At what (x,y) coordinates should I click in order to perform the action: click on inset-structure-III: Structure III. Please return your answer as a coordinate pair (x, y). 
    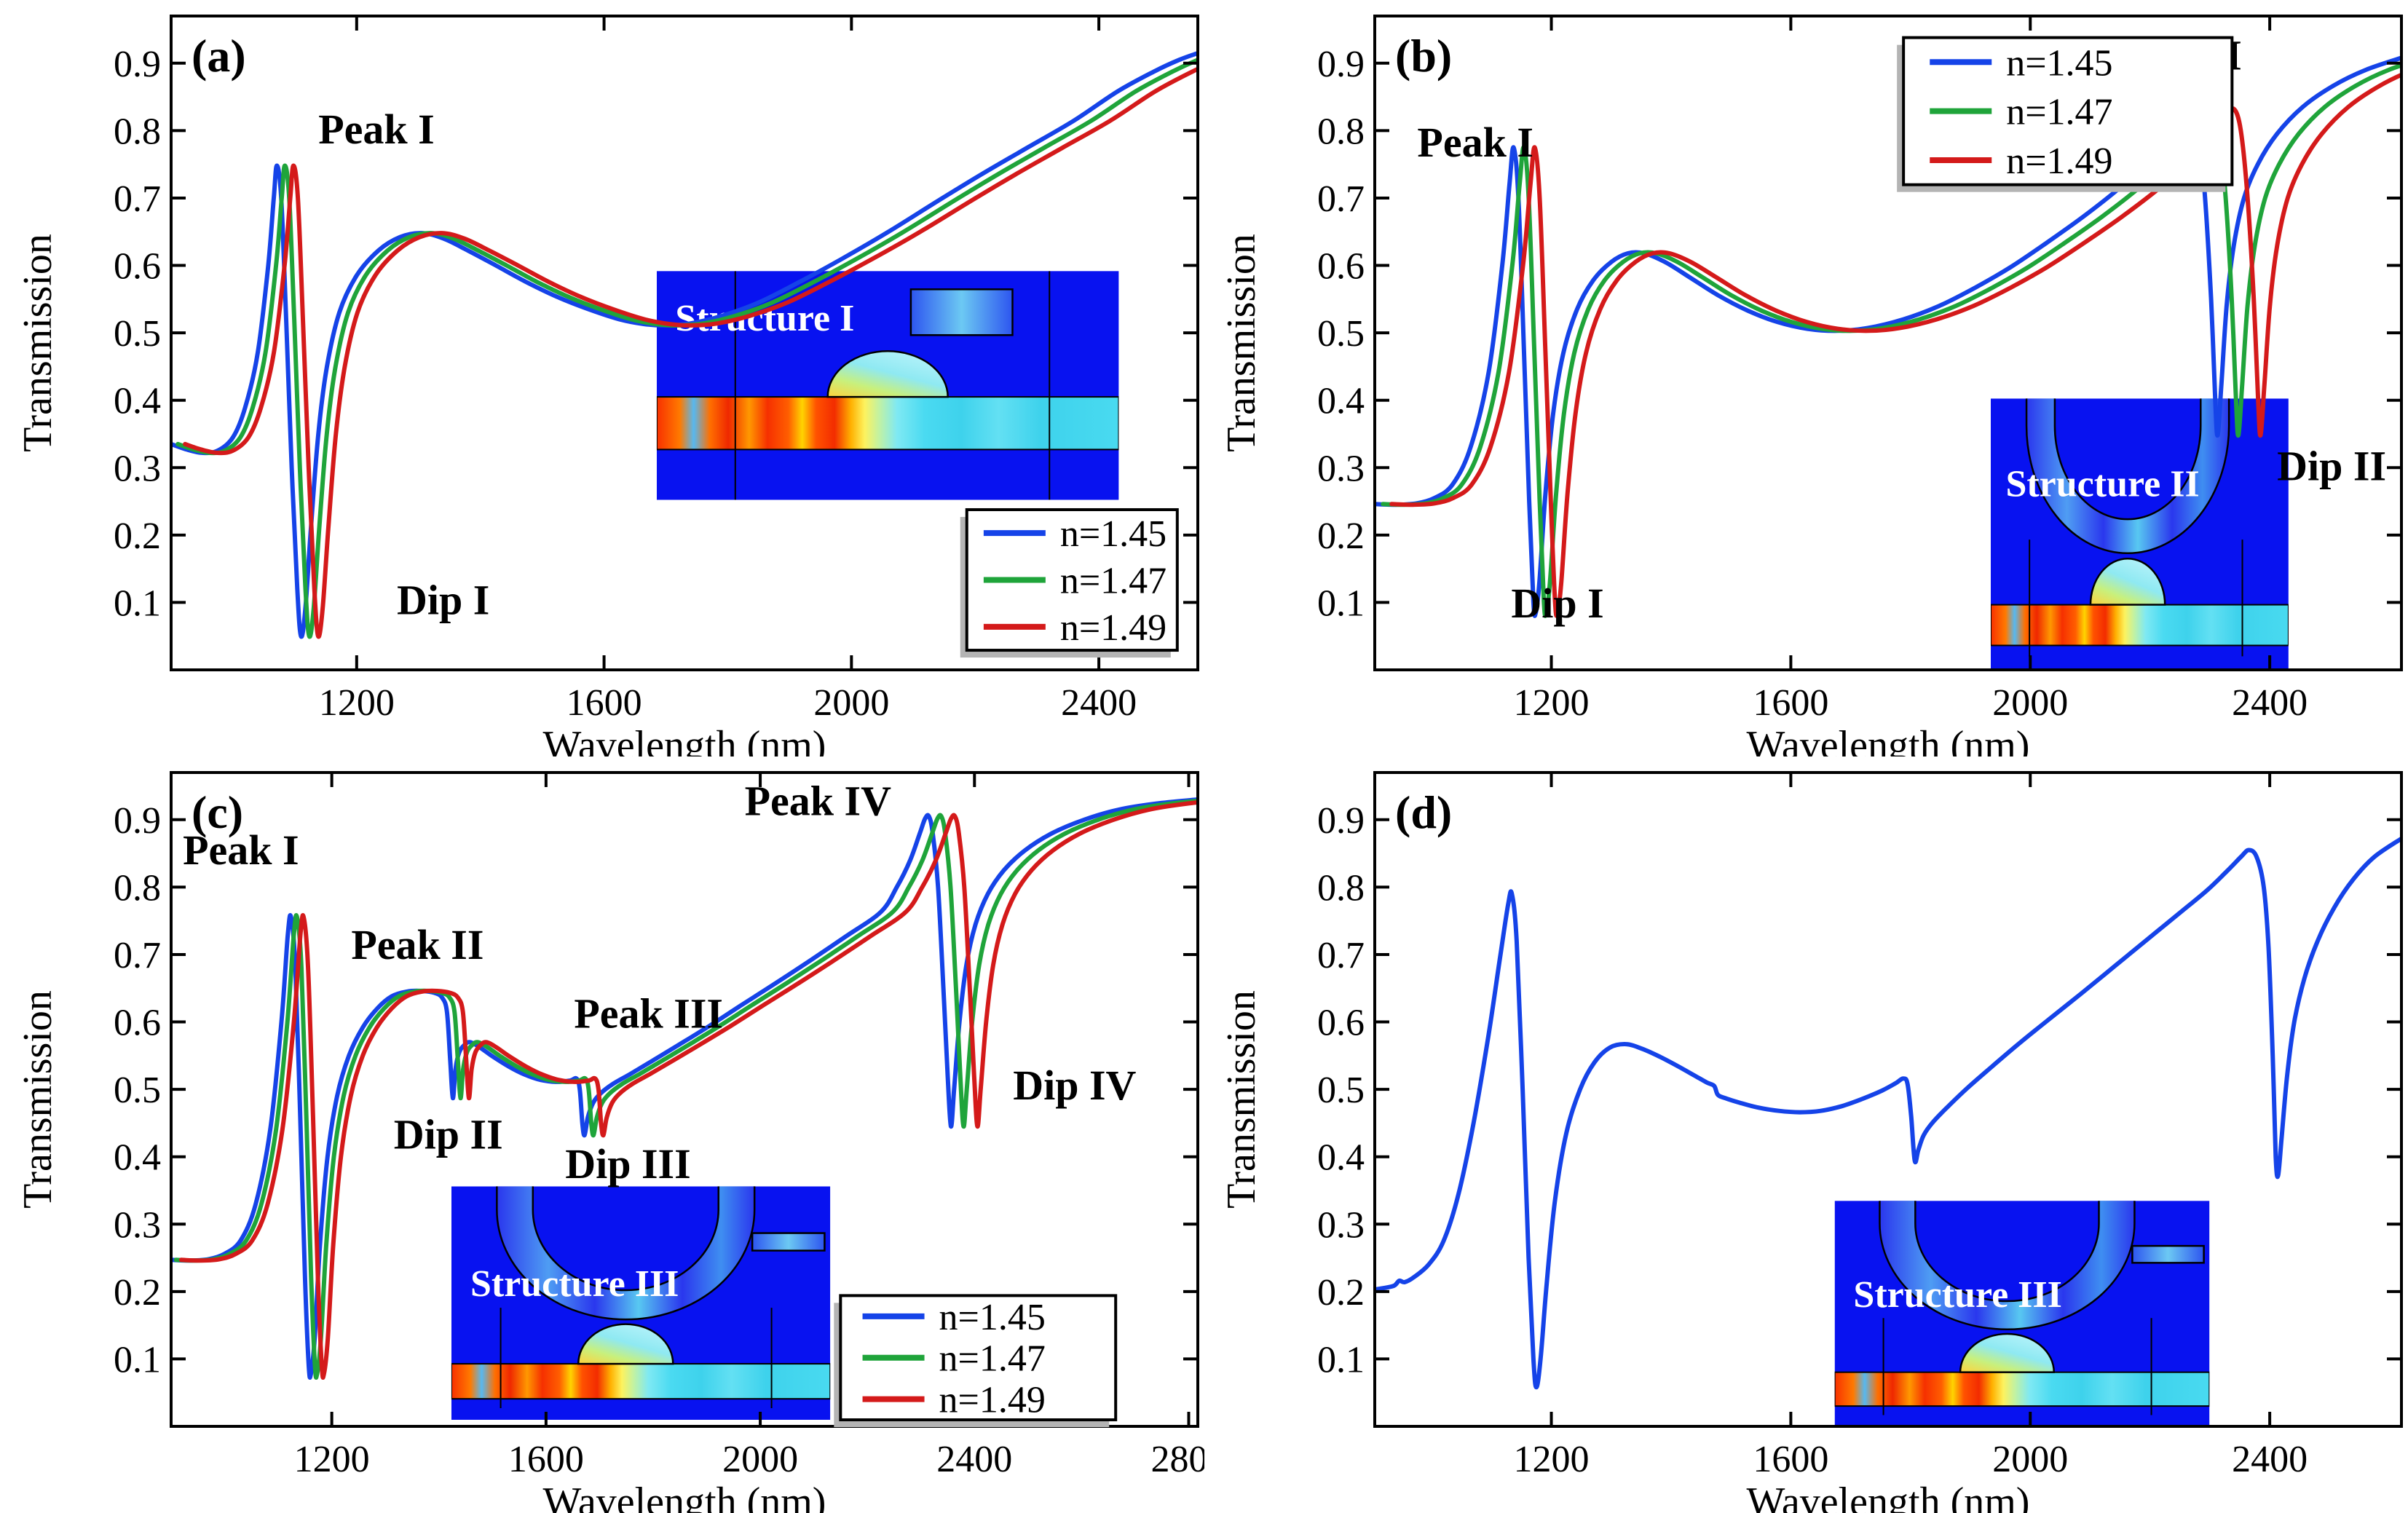
    Looking at the image, I should click on (2022, 1313).